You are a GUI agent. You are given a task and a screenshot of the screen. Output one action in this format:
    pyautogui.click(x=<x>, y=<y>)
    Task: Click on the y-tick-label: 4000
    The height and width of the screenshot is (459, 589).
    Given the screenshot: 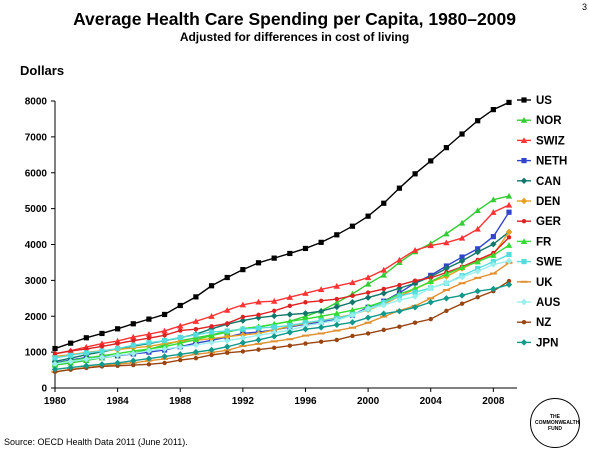 What is the action you would take?
    pyautogui.click(x=36, y=245)
    